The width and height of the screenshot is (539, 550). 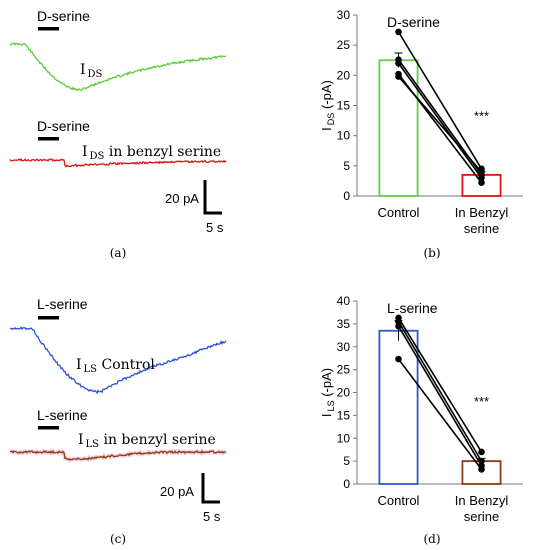 I want to click on chart-title: L-serine, so click(x=412, y=308).